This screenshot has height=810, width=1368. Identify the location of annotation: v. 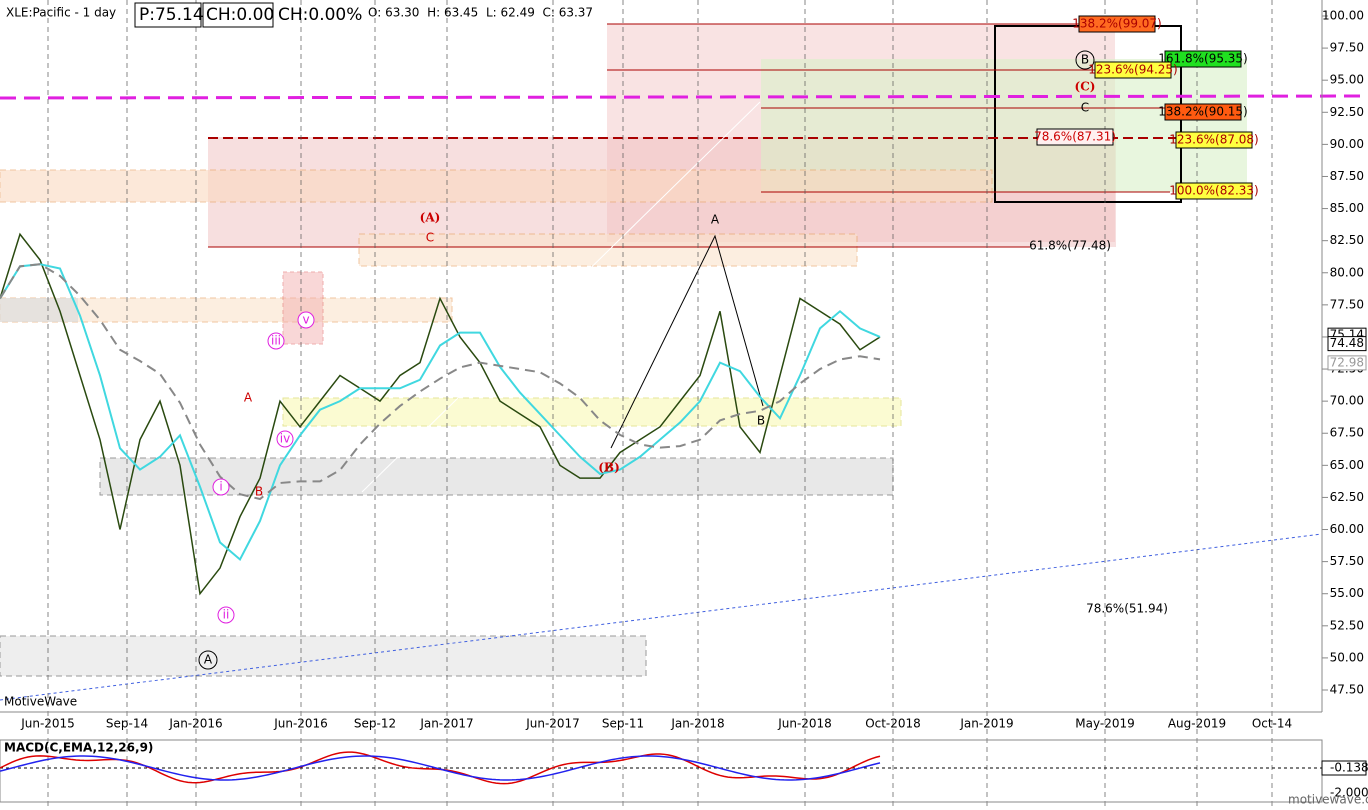
(305, 320).